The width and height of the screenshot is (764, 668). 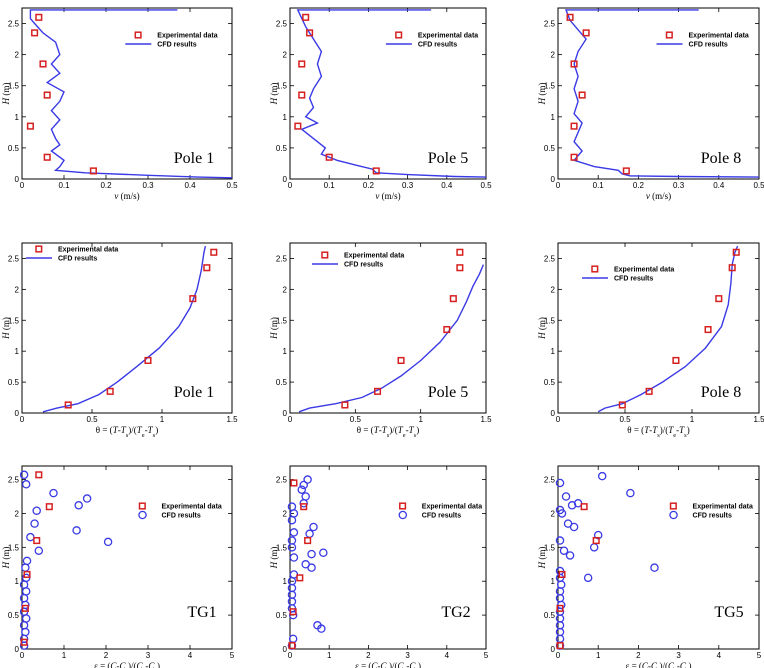 What do you see at coordinates (673, 515) in the screenshot?
I see `legend-cfd-marker` at bounding box center [673, 515].